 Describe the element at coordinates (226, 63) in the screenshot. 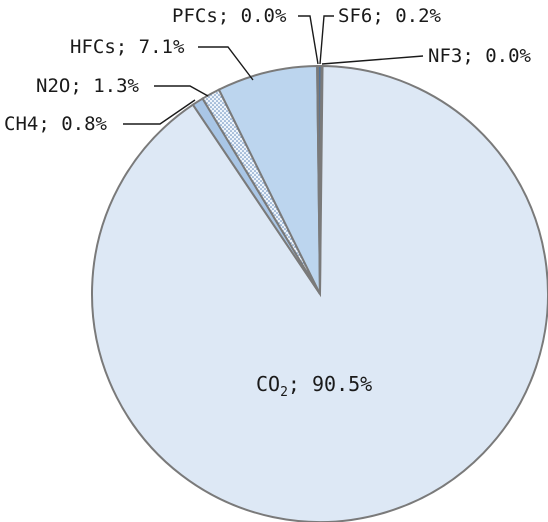

I see `leader-line-hfcs` at that location.